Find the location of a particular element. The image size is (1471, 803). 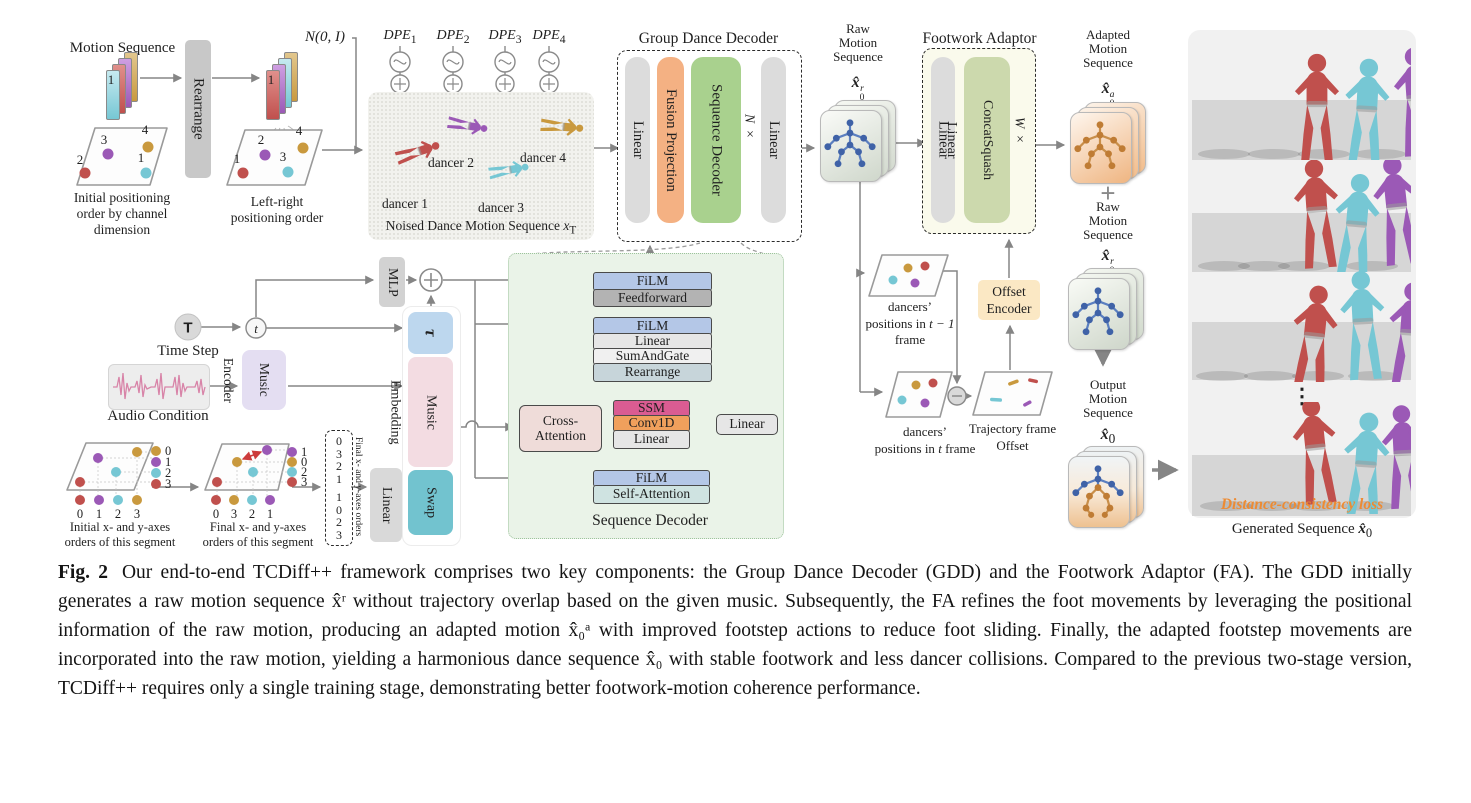

generated-sequence-caption: Generated Sequence x̂0 is located at coordinates (1302, 530).